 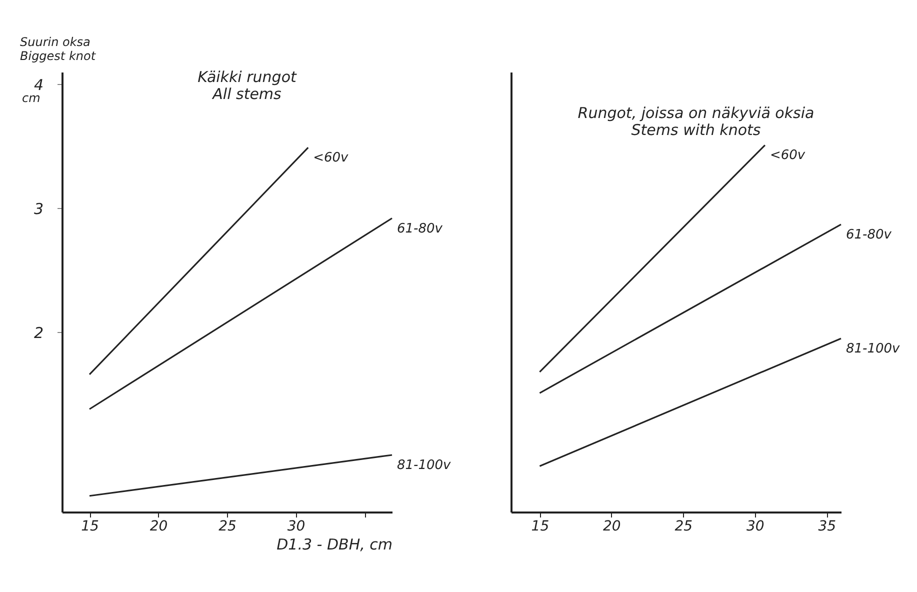 What do you see at coordinates (58, 49) in the screenshot?
I see `y-axis-title: Suurin oksa Biggest knot` at bounding box center [58, 49].